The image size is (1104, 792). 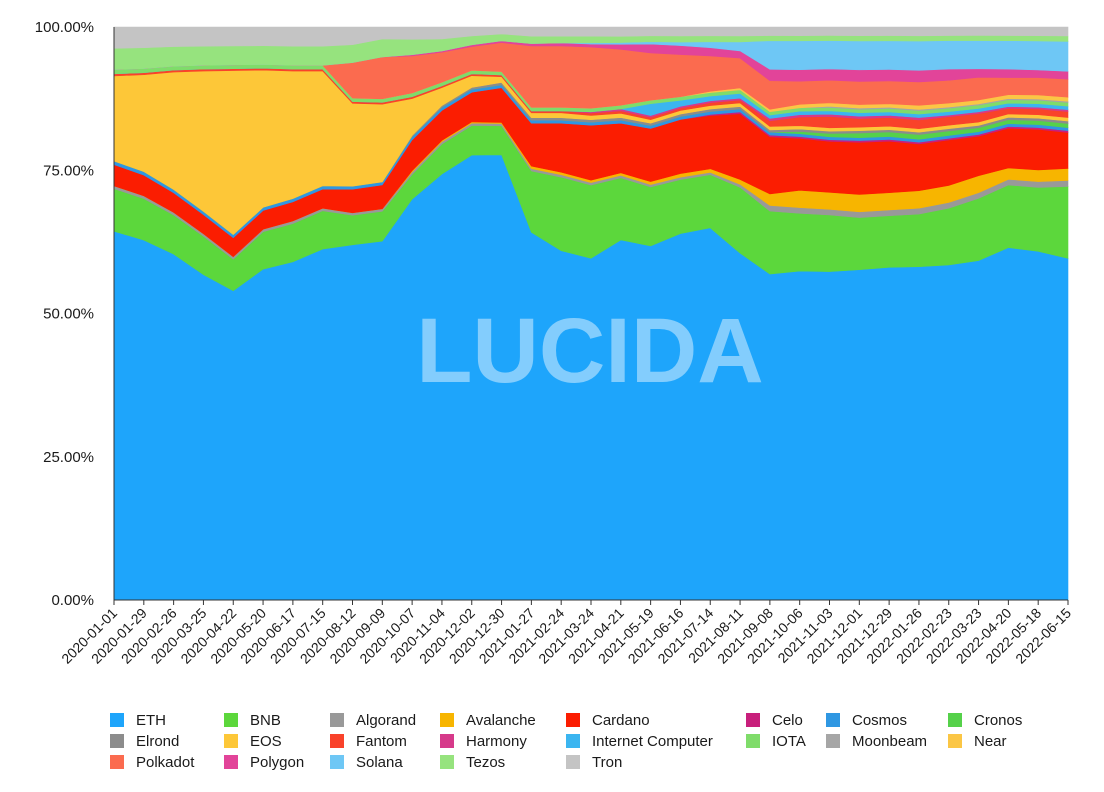 What do you see at coordinates (485, 762) in the screenshot?
I see `legend-label: Tezos` at bounding box center [485, 762].